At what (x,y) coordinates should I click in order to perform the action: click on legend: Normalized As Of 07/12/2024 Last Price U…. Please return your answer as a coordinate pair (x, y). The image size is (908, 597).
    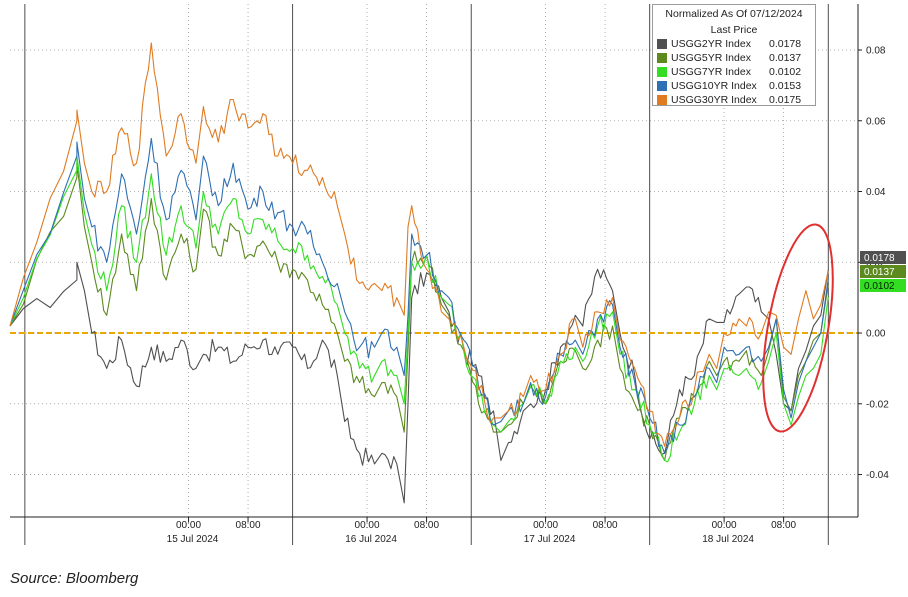
    Looking at the image, I should click on (734, 55).